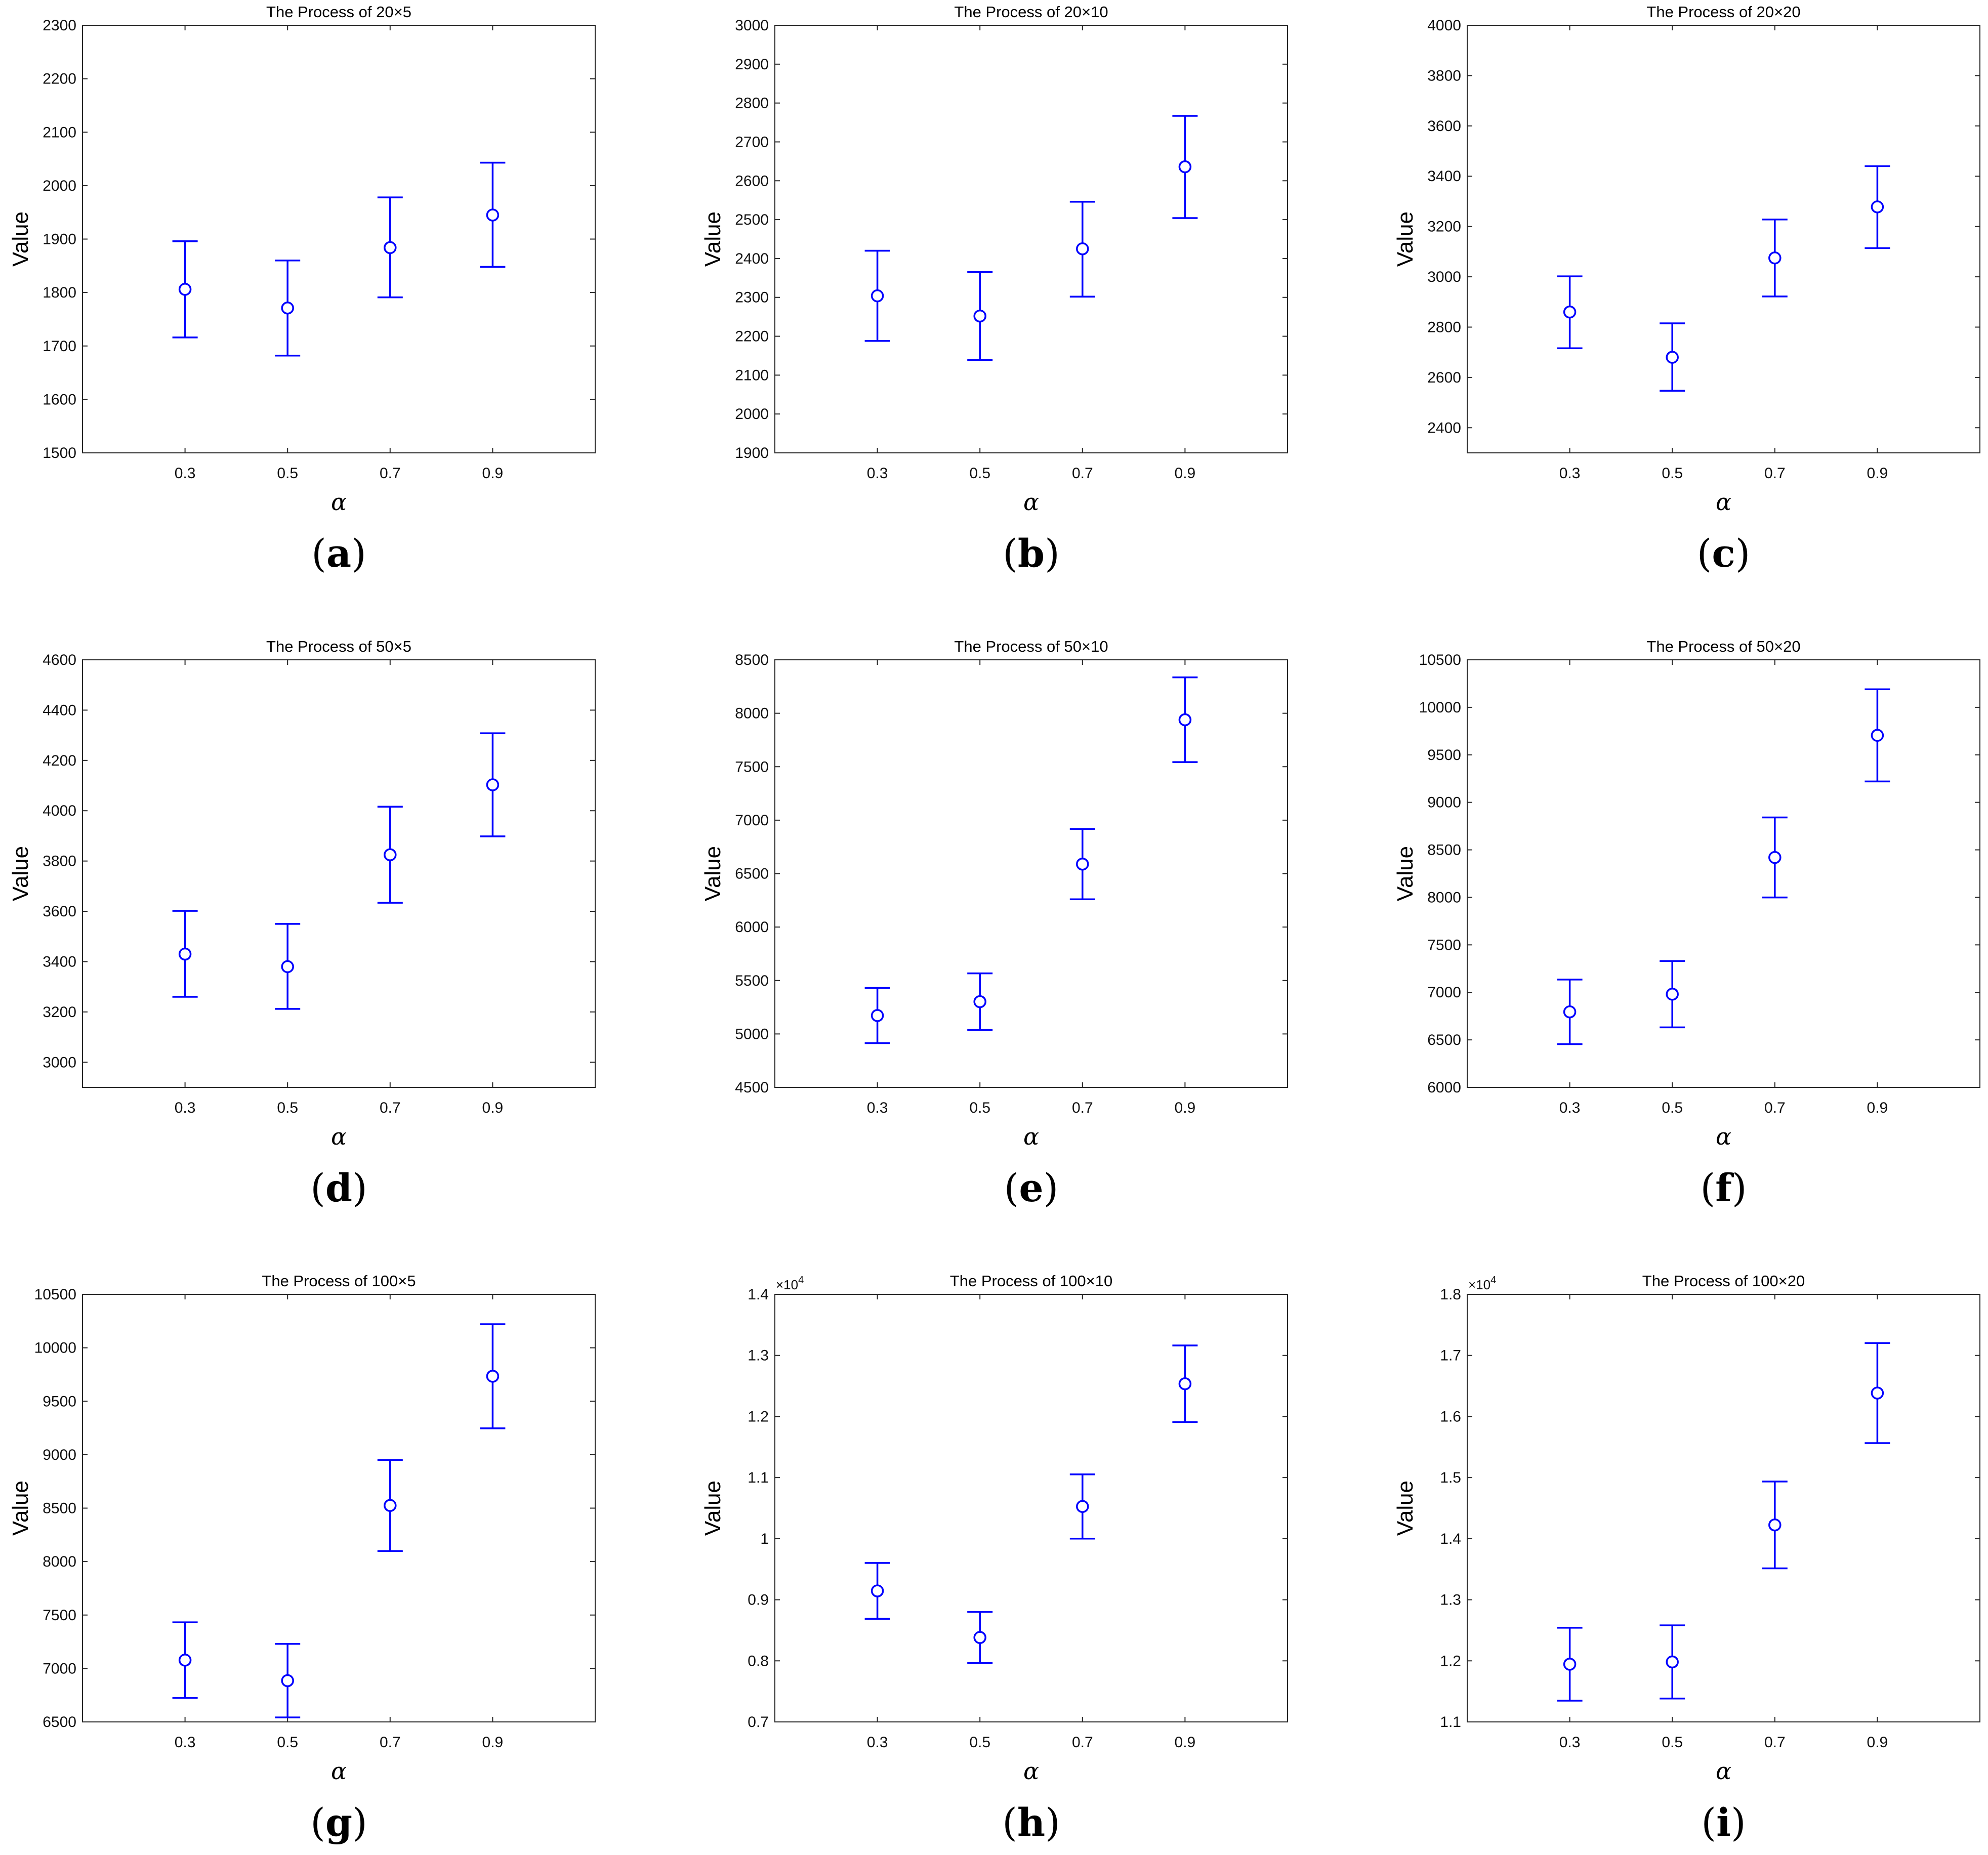  What do you see at coordinates (752, 1034) in the screenshot?
I see `y-tick-label: 5000` at bounding box center [752, 1034].